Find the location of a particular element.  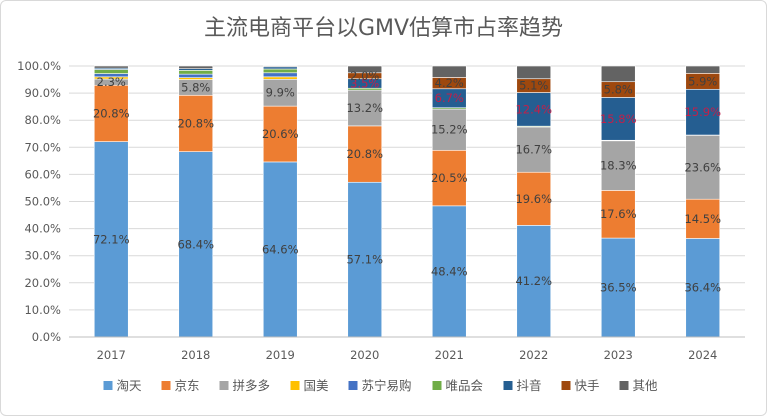

data-label: 5.1% is located at coordinates (533, 86).